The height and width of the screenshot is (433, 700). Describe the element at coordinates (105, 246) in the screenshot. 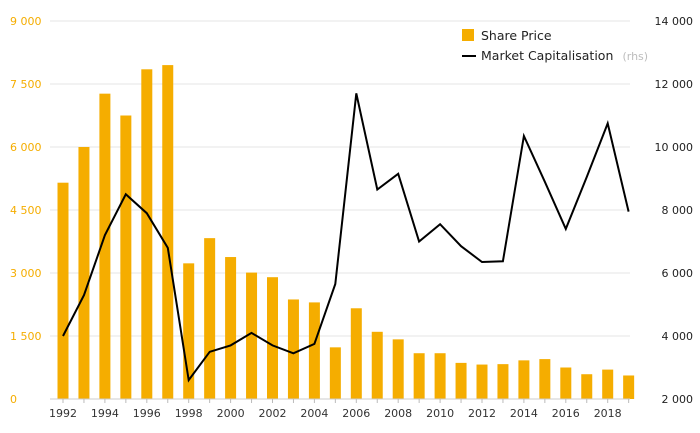

I see `share-price-bar-1994` at that location.